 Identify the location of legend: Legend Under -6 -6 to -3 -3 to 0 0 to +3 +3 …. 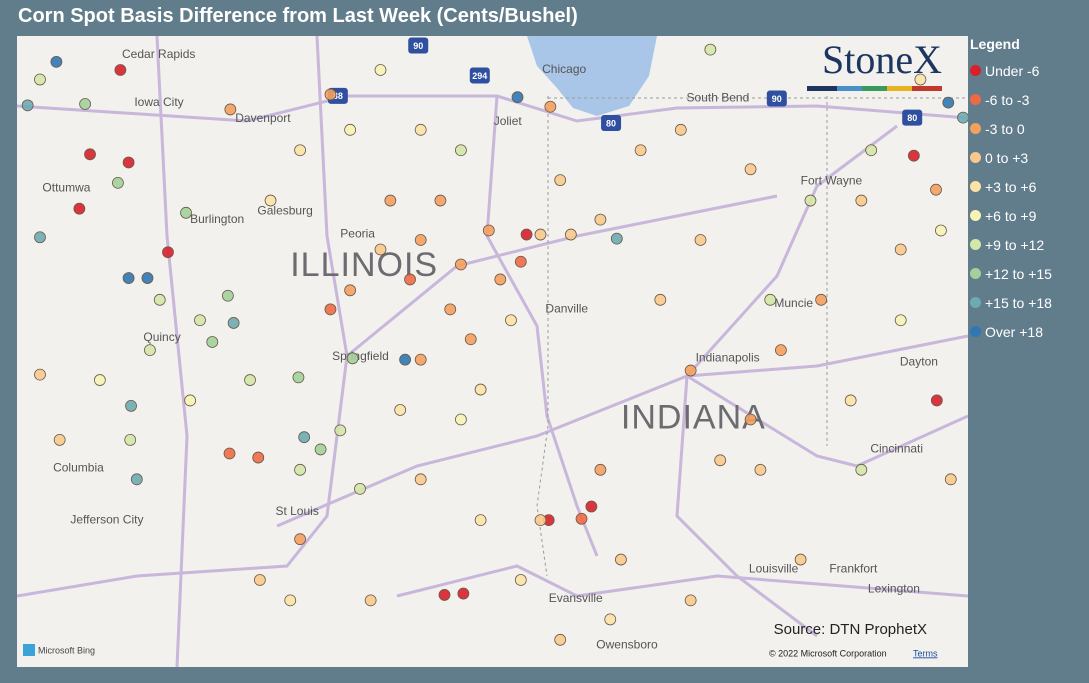
(1011, 191).